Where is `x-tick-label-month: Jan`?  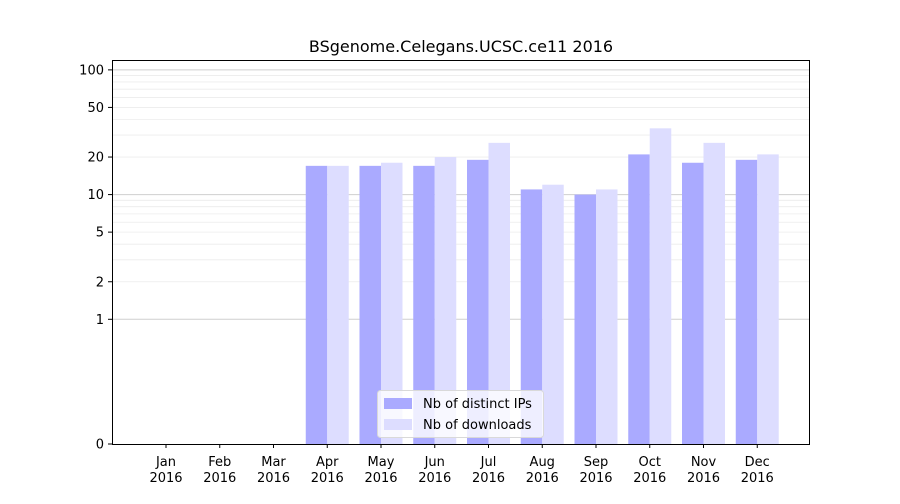
x-tick-label-month: Jan is located at coordinates (165, 462).